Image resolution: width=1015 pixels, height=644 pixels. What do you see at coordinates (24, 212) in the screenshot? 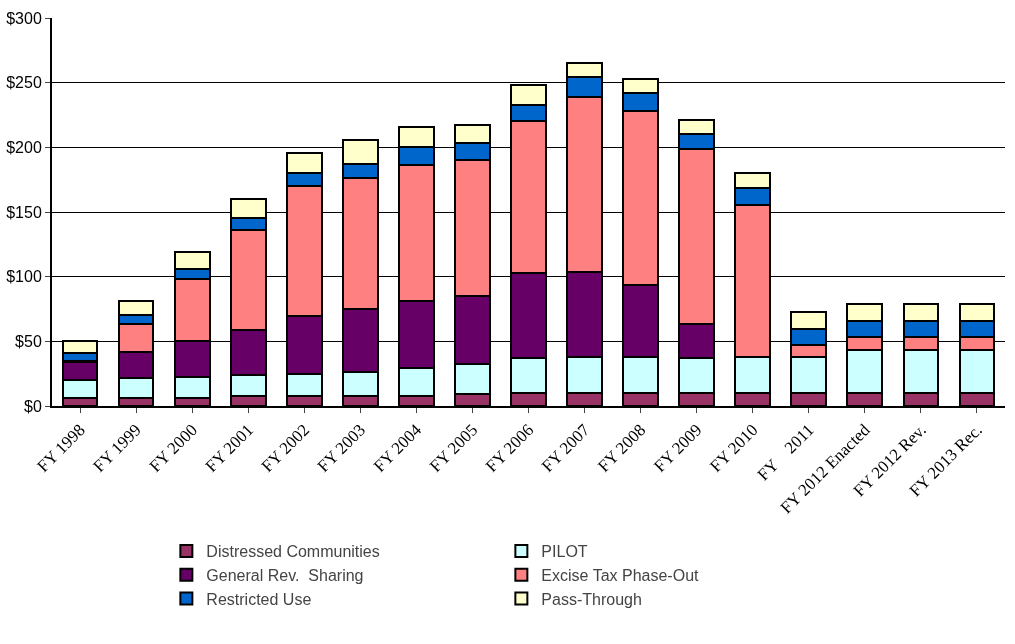
I see `y-tick-label: $150` at bounding box center [24, 212].